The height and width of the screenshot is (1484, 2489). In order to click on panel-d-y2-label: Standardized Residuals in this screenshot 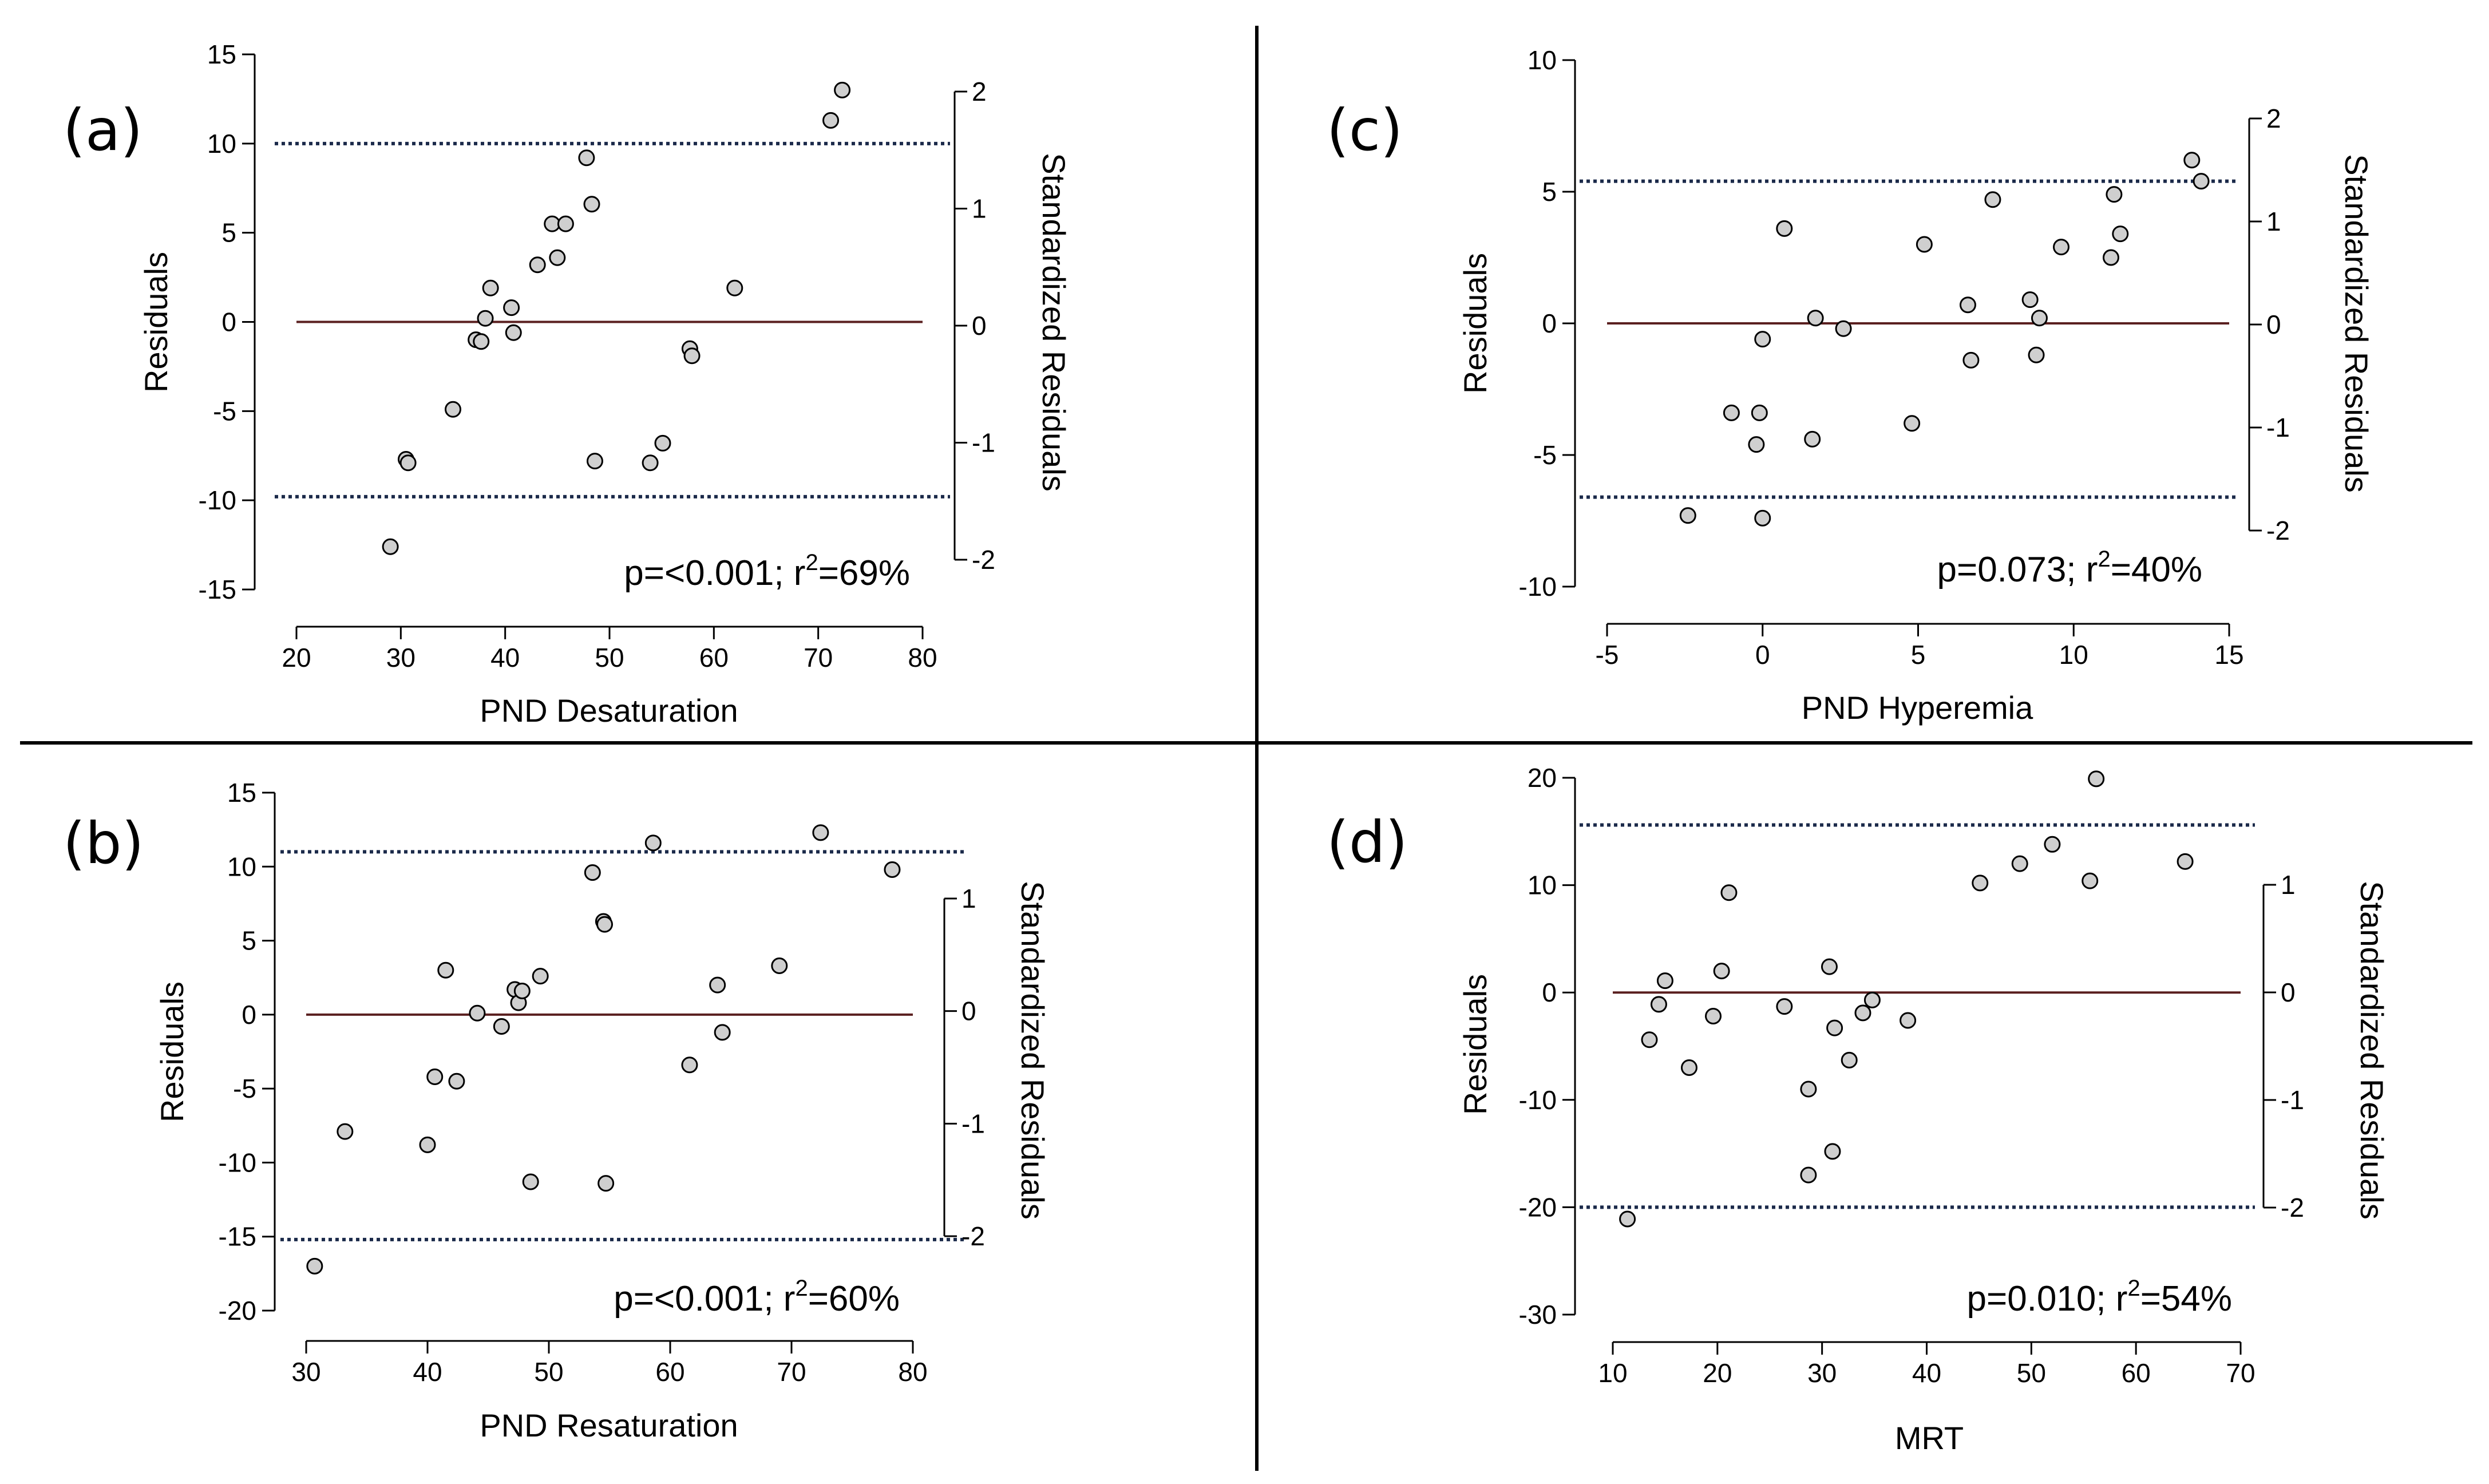, I will do `click(2372, 1050)`.